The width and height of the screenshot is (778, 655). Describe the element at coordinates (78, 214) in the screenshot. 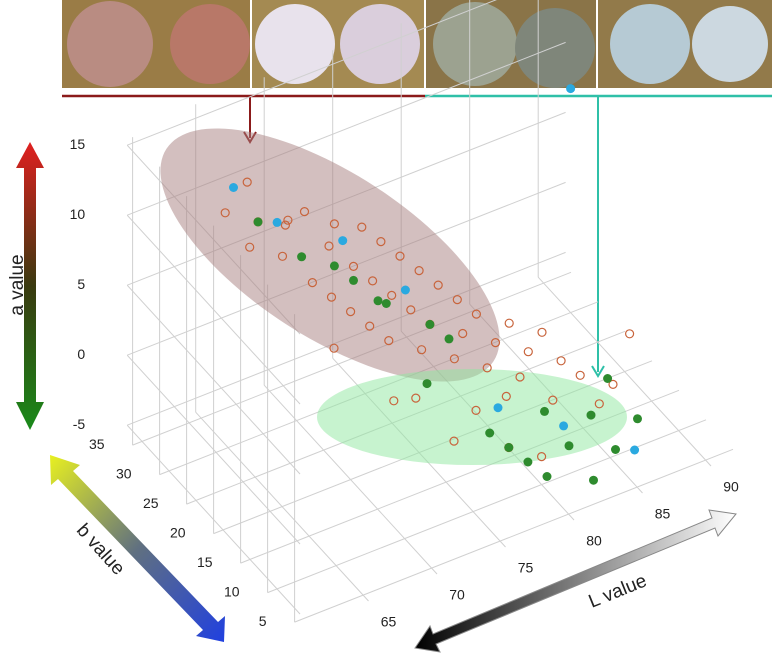

I see `y-tick-label: 10` at that location.